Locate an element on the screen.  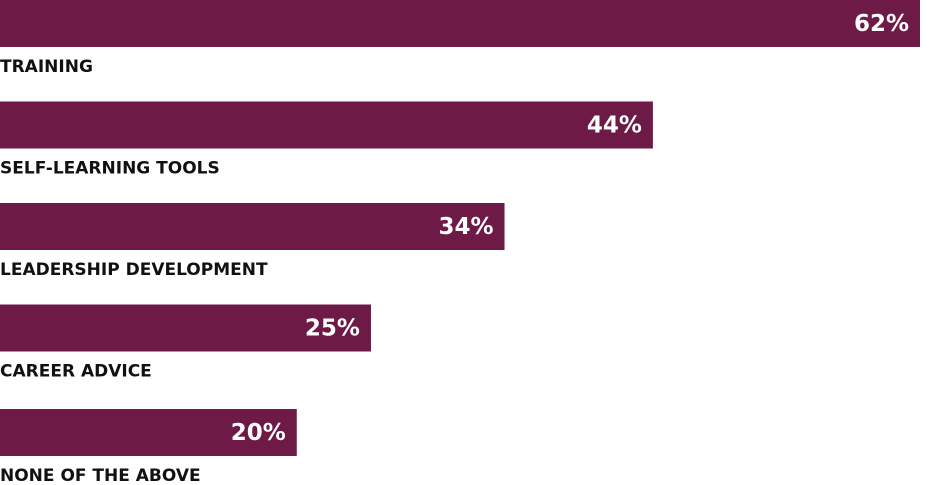
value-label: 62% is located at coordinates (881, 24).